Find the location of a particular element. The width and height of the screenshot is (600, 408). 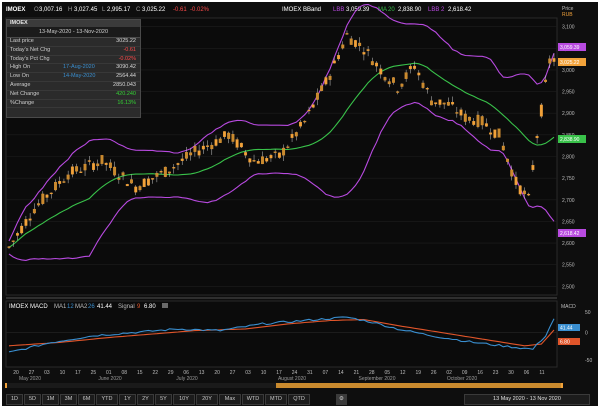

macd-tick-label: 50 is located at coordinates (588, 313).